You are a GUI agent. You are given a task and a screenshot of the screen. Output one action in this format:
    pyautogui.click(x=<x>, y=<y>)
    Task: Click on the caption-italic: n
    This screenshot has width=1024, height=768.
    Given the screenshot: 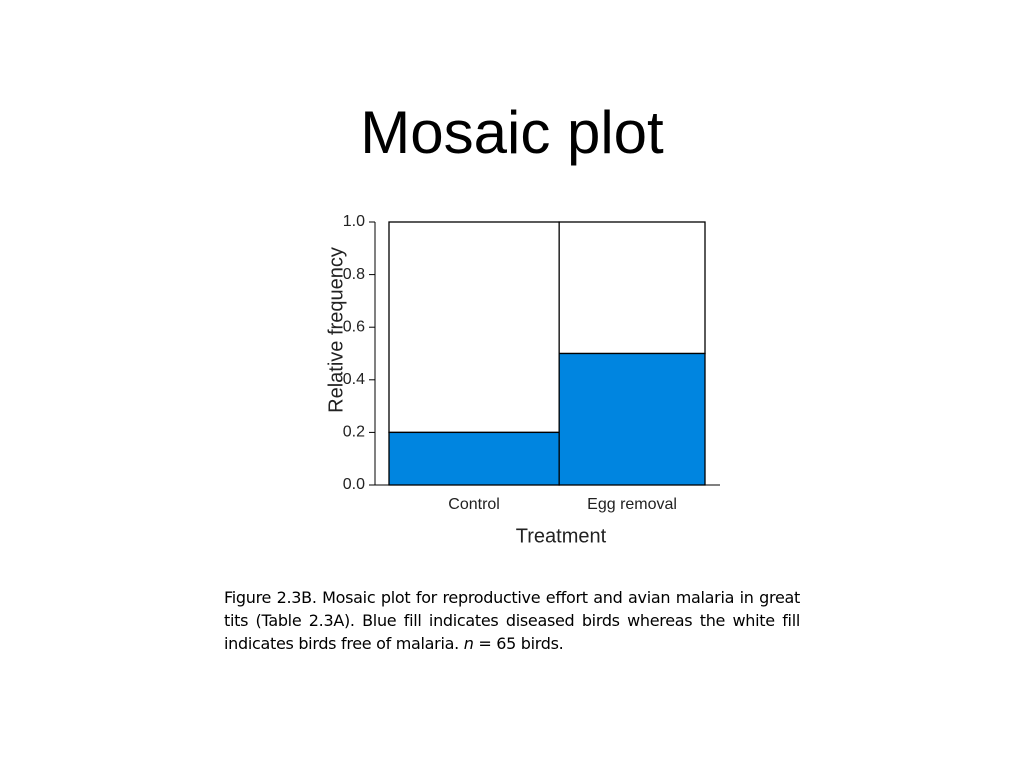 What is the action you would take?
    pyautogui.click(x=468, y=643)
    